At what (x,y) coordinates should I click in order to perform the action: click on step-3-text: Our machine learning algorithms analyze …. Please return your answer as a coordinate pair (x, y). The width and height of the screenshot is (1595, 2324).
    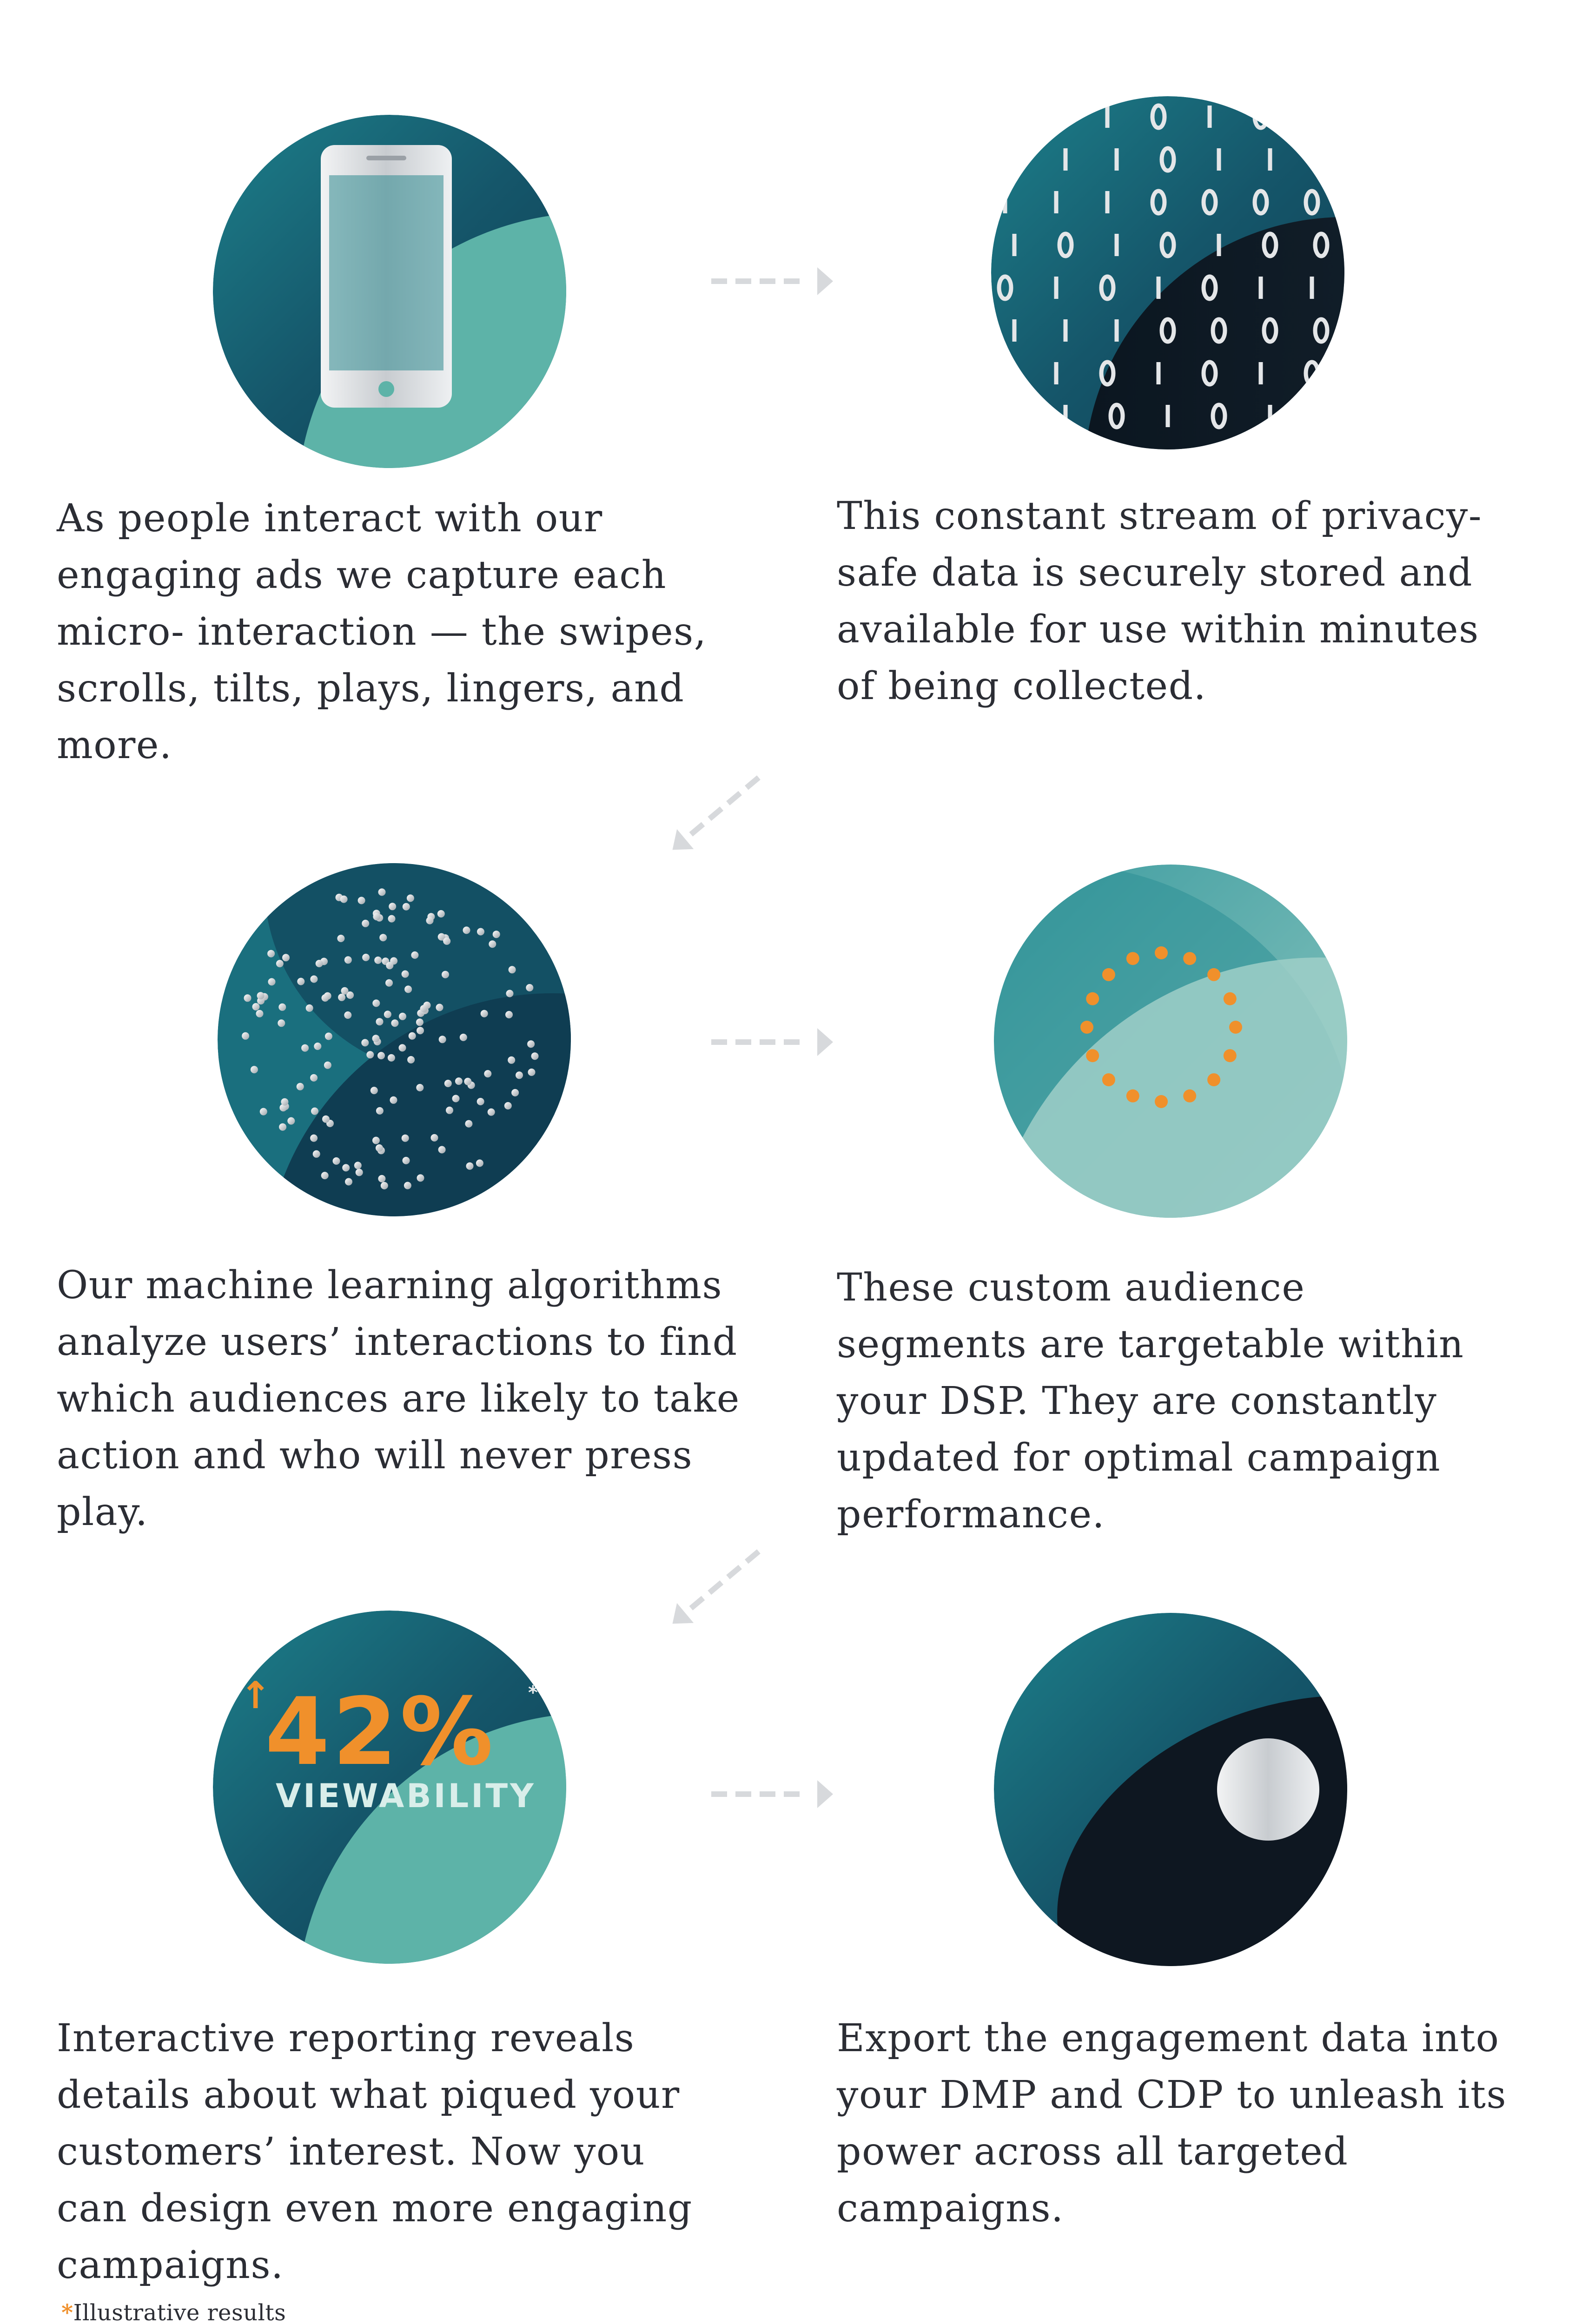
    Looking at the image, I should click on (398, 1398).